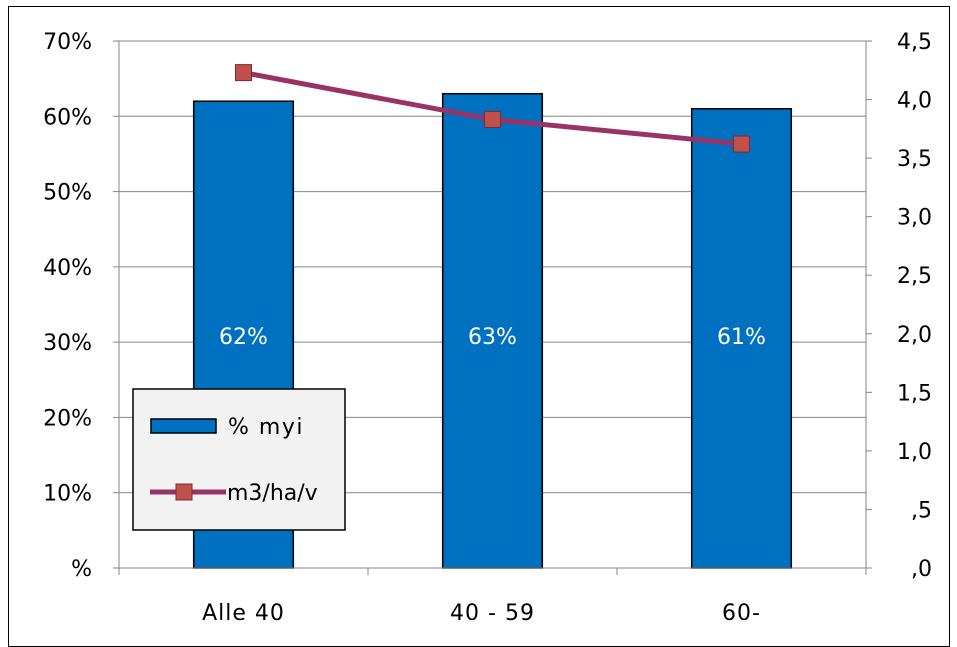 This screenshot has height=647, width=957. Describe the element at coordinates (183, 426) in the screenshot. I see `legend-bar-swatch` at that location.